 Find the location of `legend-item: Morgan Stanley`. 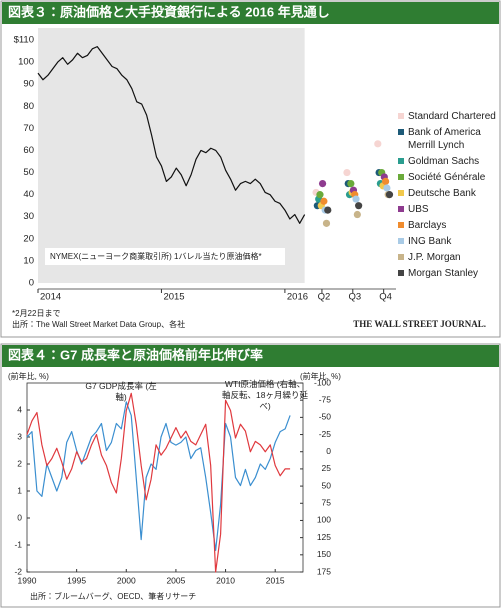

legend-item: Morgan Stanley is located at coordinates (449, 273).